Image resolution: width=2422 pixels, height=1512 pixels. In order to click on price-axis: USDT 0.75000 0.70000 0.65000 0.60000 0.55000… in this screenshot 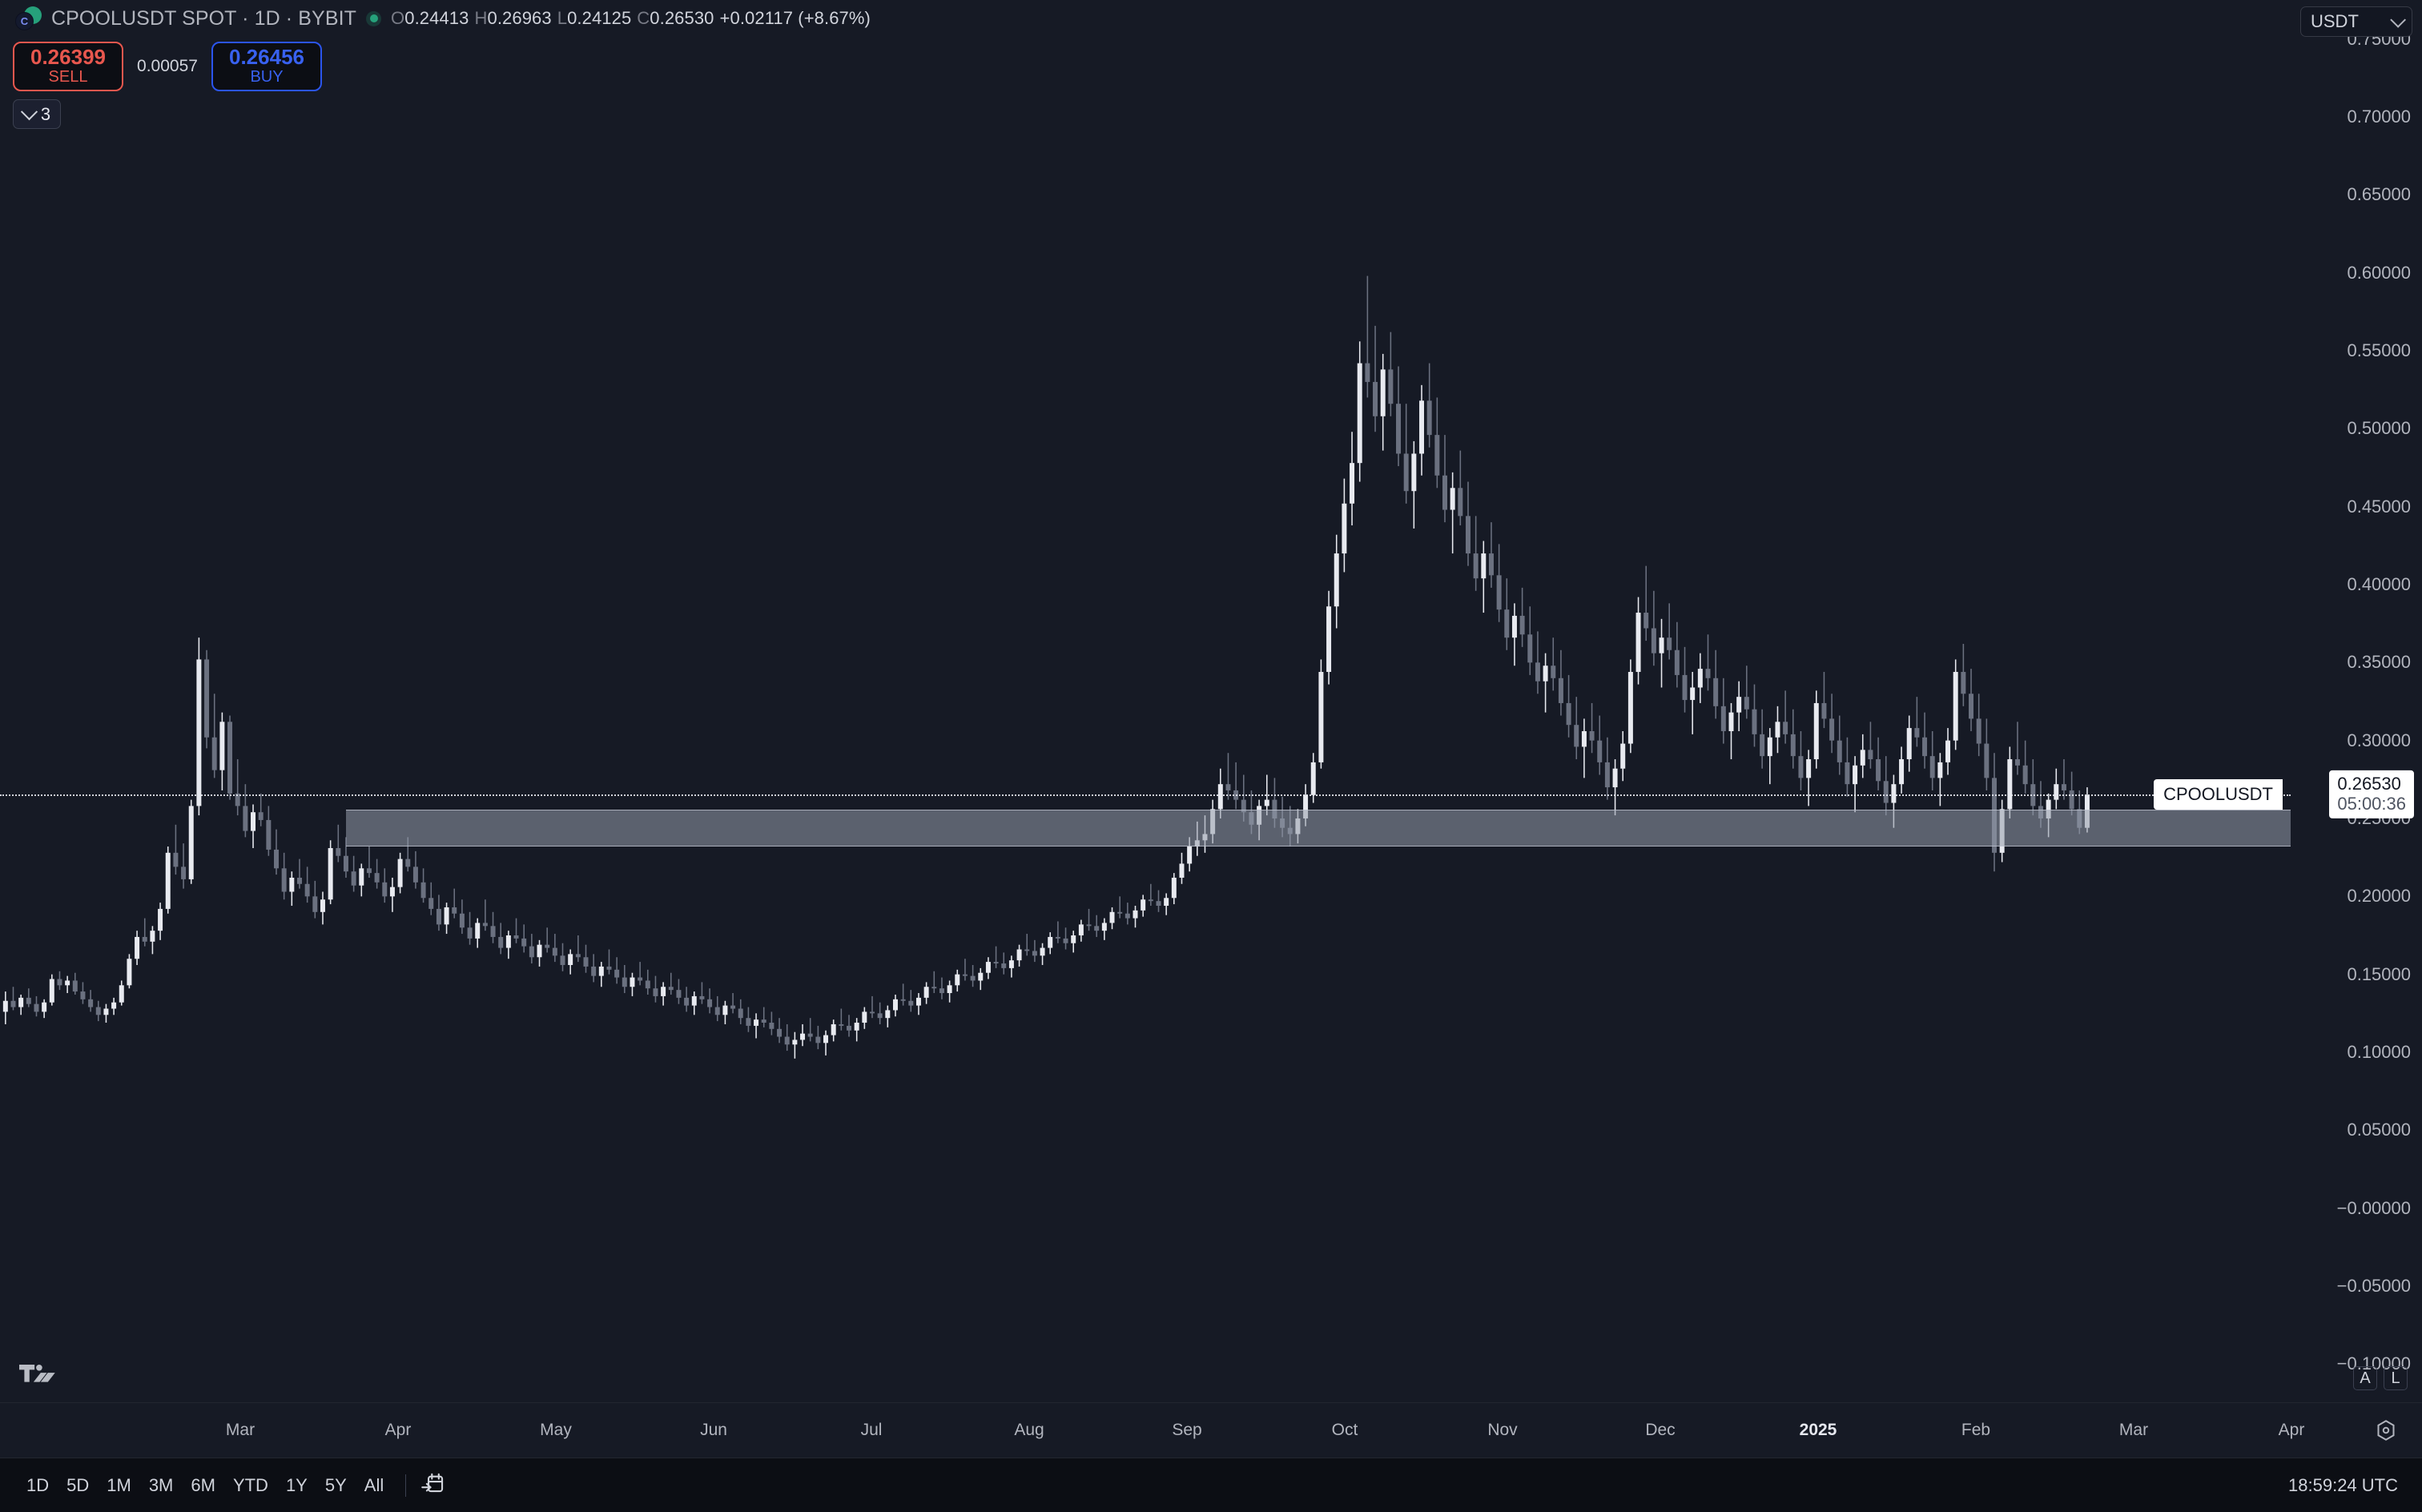, I will do `click(2357, 701)`.